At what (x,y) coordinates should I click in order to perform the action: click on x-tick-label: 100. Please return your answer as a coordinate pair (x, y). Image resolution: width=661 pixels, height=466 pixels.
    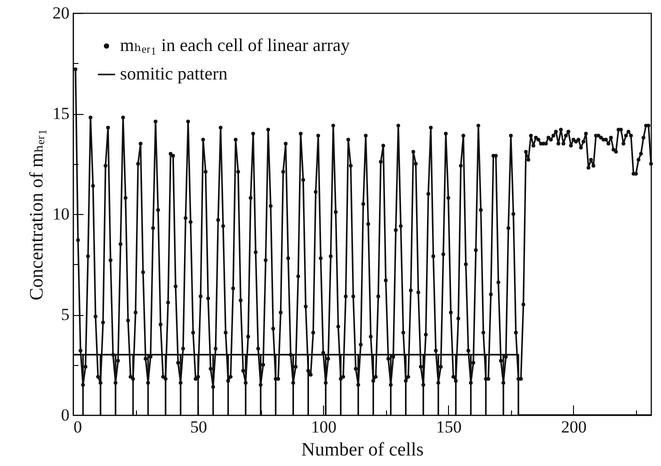
    Looking at the image, I should click on (323, 427).